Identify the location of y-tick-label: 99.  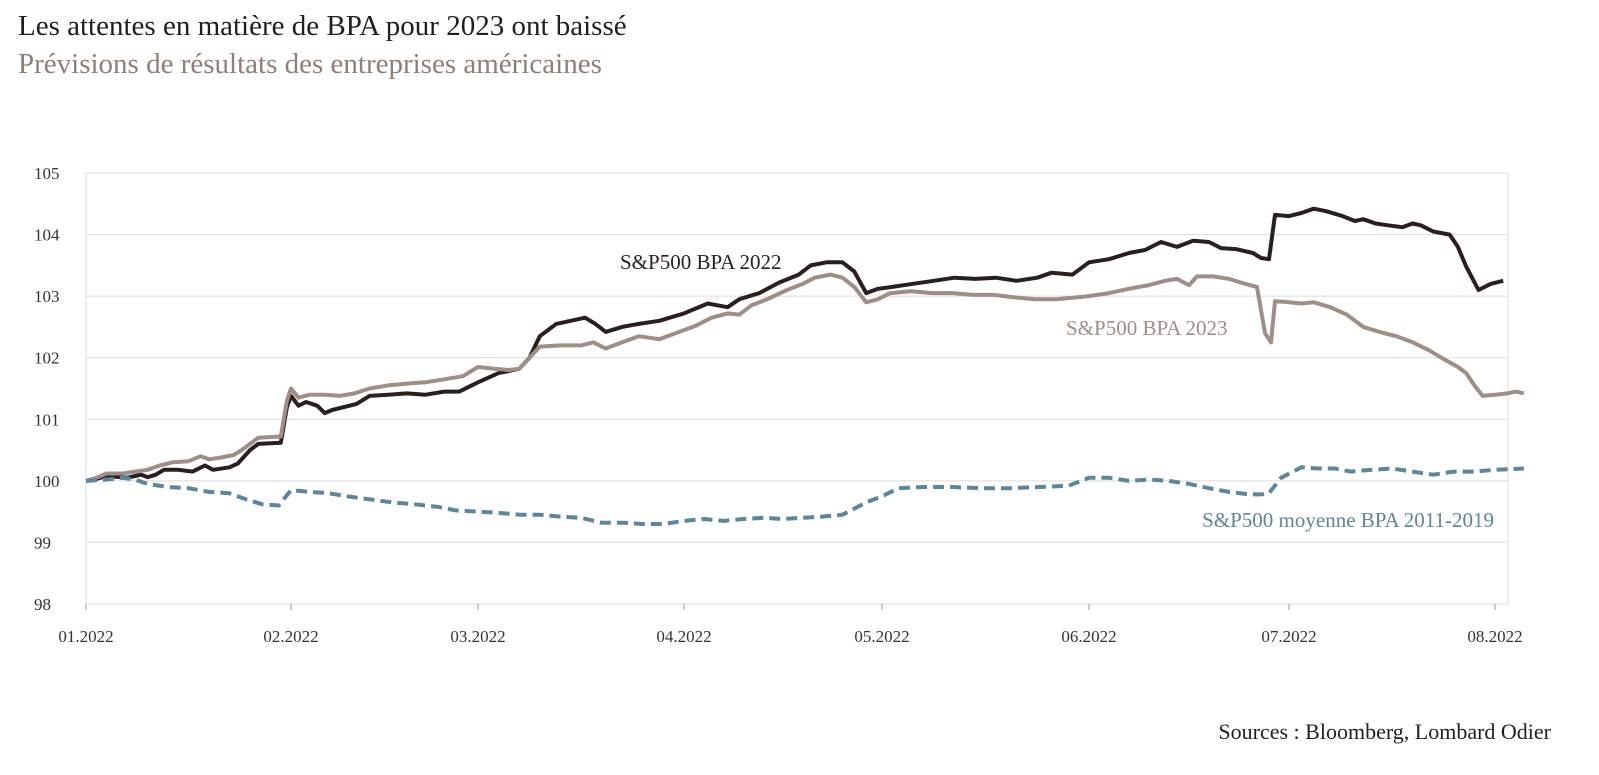
(42, 542).